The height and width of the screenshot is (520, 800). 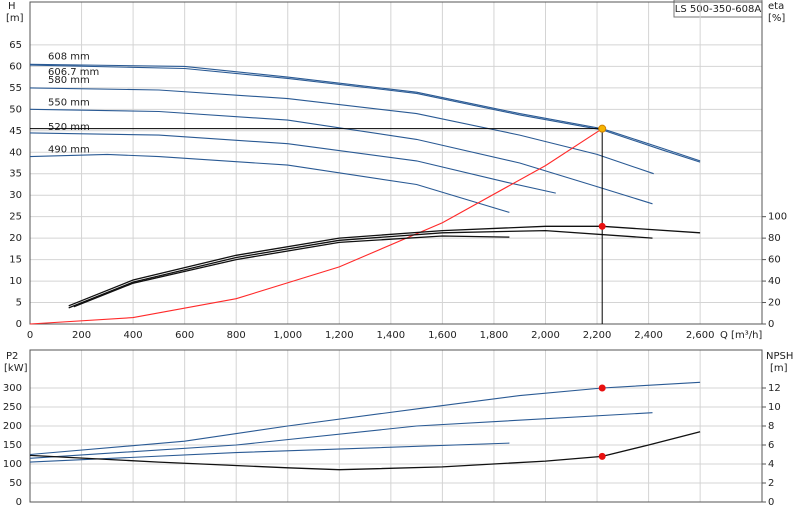 What do you see at coordinates (15, 152) in the screenshot?
I see `y-tick-label: 40` at bounding box center [15, 152].